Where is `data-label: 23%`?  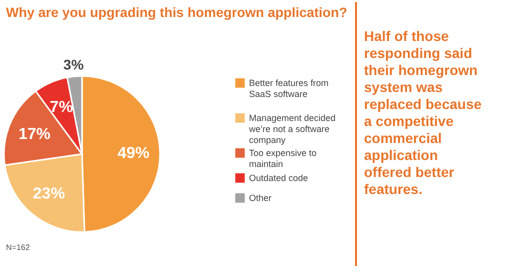 data-label: 23% is located at coordinates (48, 193).